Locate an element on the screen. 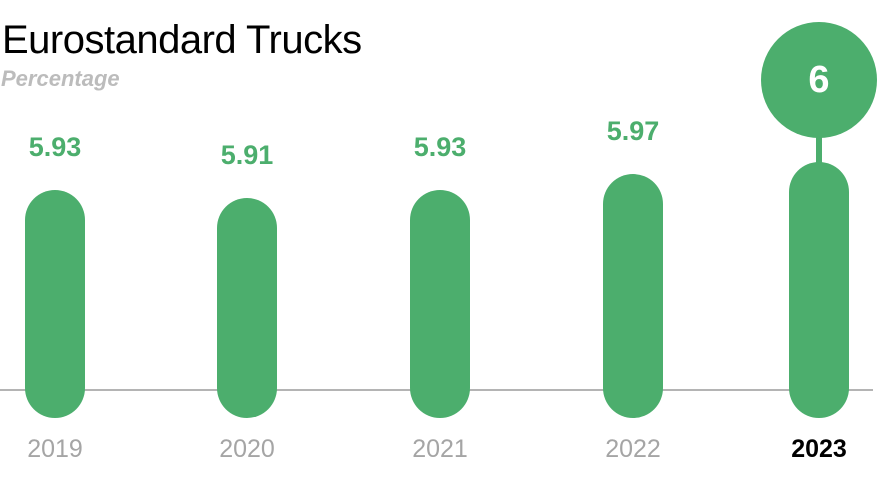 This screenshot has height=477, width=880. value-label-2022: 5.97 is located at coordinates (633, 131).